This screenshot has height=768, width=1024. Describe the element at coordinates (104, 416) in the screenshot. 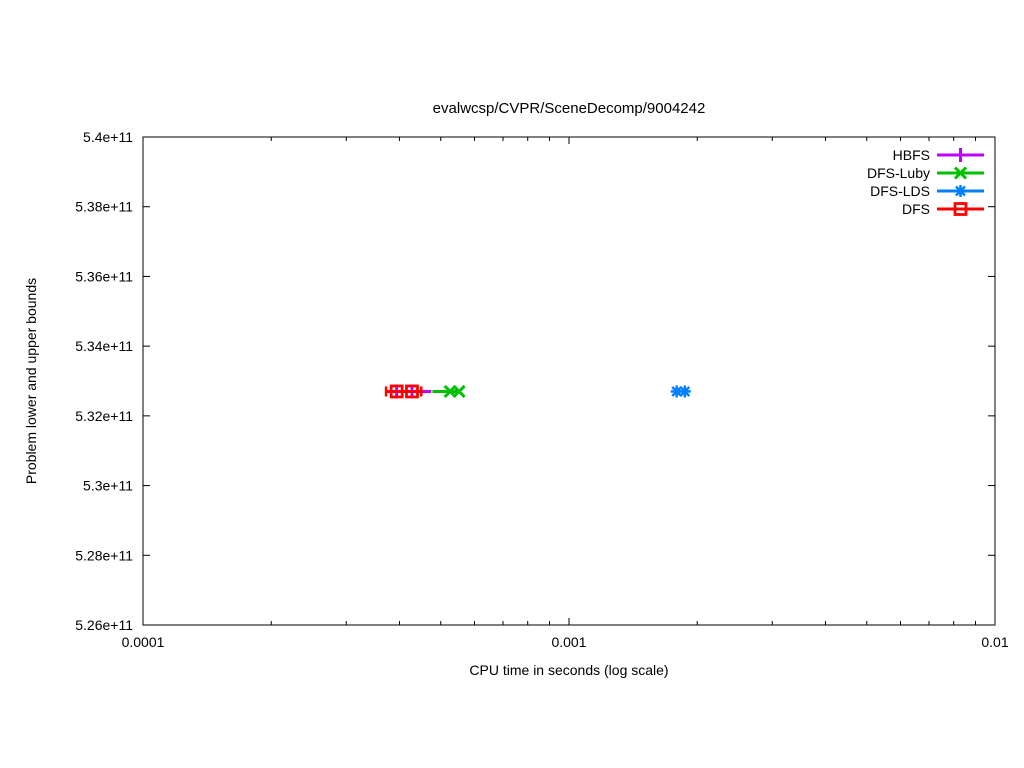

I see `y-tick-label: 5.32e+11` at that location.